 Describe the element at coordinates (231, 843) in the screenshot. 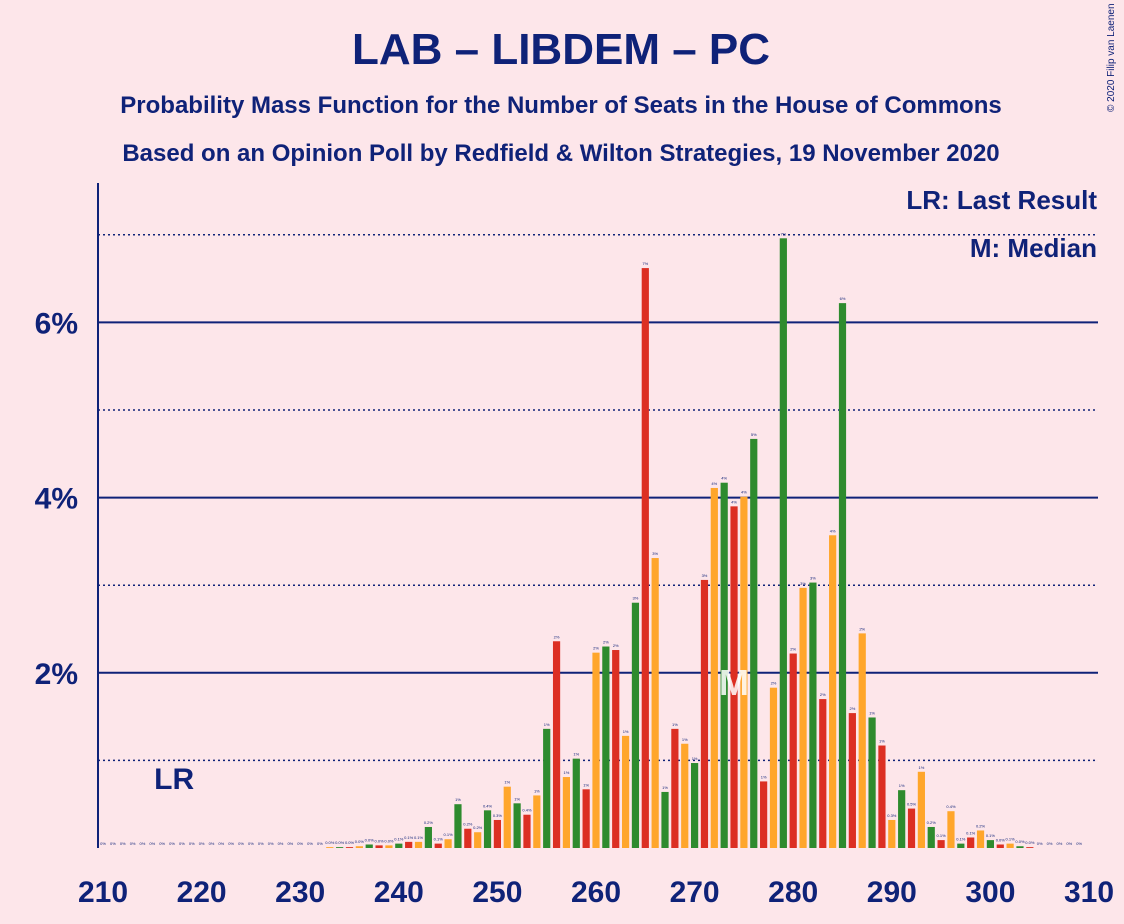

I see `bar-label-223: 0%` at that location.